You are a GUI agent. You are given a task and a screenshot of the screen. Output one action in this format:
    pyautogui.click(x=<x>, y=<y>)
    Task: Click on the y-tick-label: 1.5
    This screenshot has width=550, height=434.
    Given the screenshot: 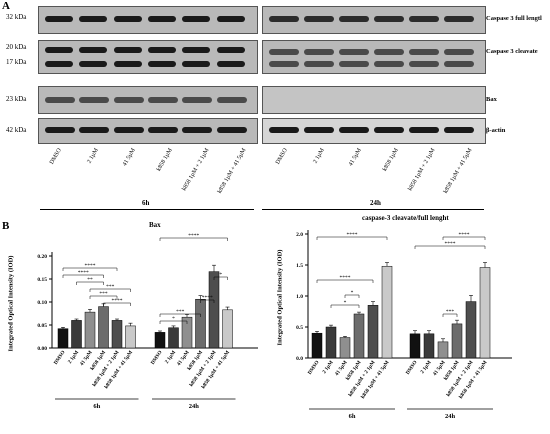 What is the action you would take?
    pyautogui.click(x=299, y=266)
    